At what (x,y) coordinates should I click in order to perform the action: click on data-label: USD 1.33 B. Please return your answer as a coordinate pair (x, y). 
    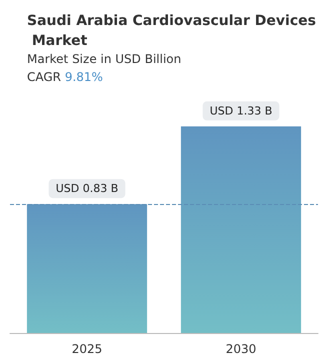
    Looking at the image, I should click on (241, 111).